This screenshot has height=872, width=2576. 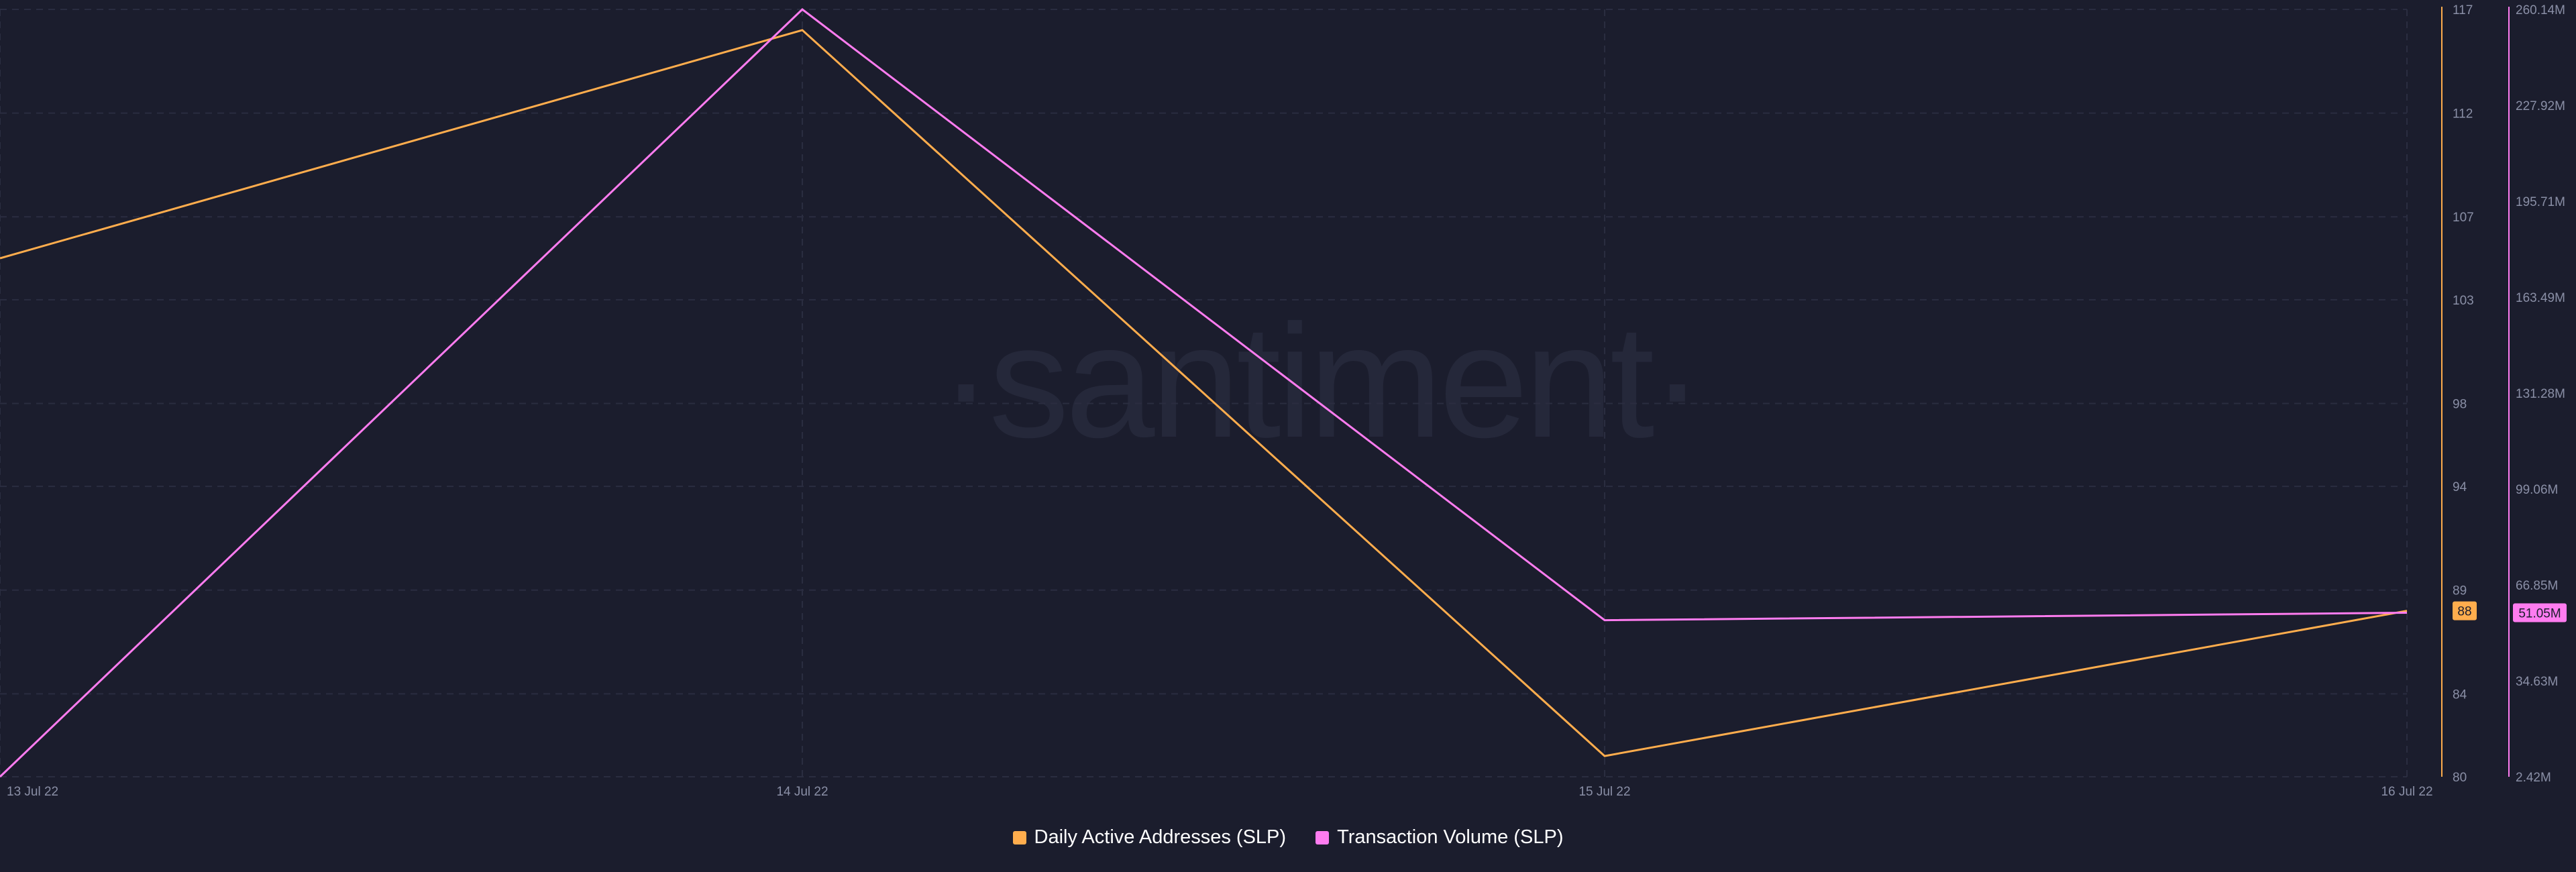 What do you see at coordinates (2540, 394) in the screenshot?
I see `right-y-tick-label: 131.28M` at bounding box center [2540, 394].